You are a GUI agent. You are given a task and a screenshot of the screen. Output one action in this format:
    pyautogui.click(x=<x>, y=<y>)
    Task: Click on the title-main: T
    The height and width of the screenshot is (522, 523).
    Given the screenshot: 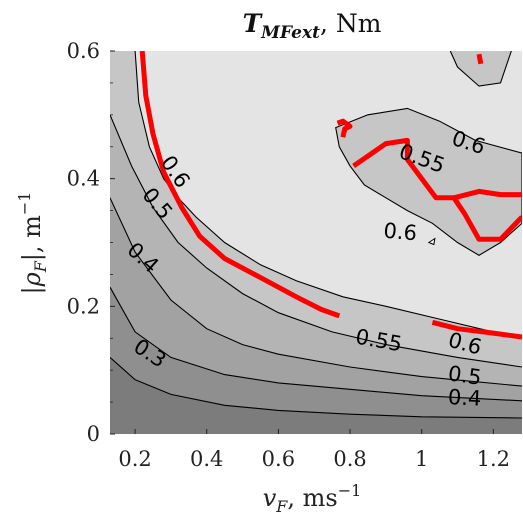 What is the action you would take?
    pyautogui.click(x=253, y=23)
    